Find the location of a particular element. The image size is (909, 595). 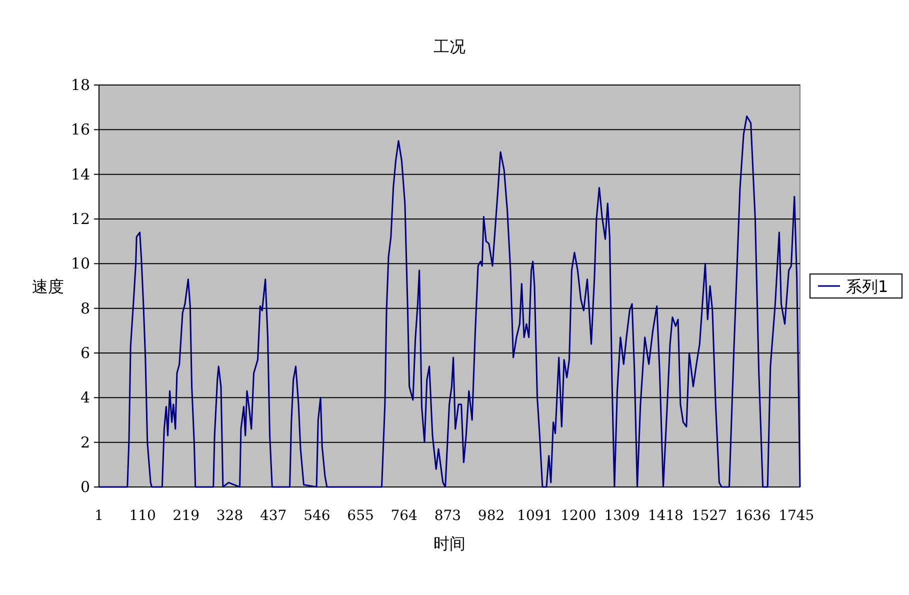

x-tick-label: 110 is located at coordinates (142, 516).